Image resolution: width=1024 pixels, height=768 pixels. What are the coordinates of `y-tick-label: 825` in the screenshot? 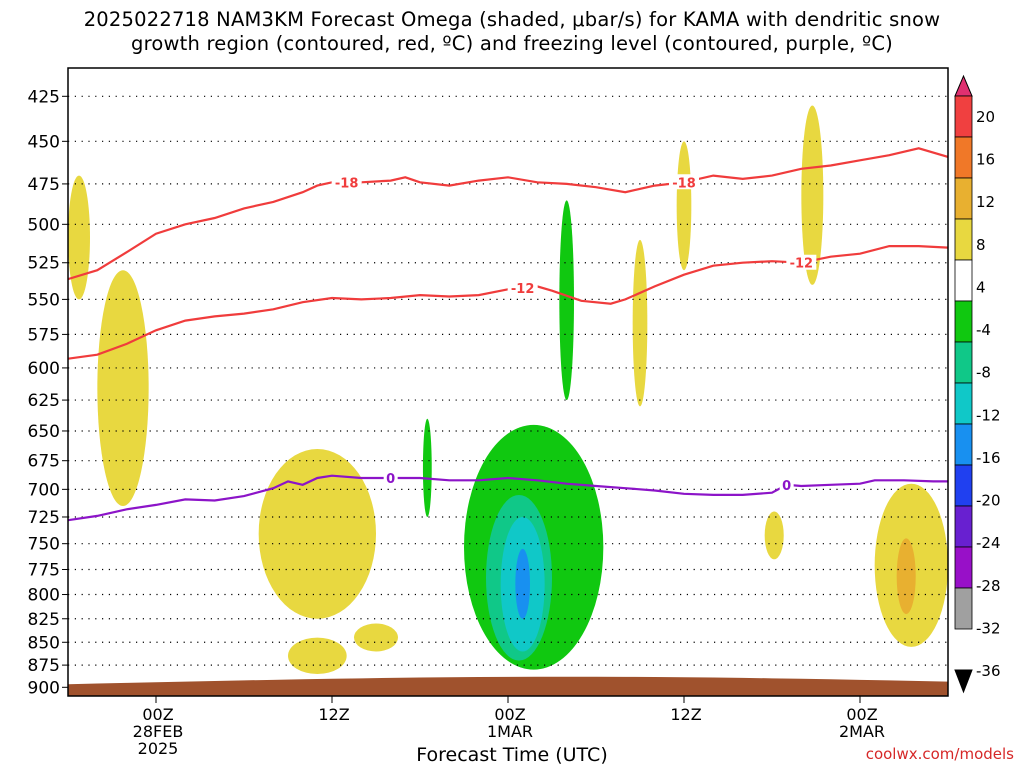 It's located at (44, 620).